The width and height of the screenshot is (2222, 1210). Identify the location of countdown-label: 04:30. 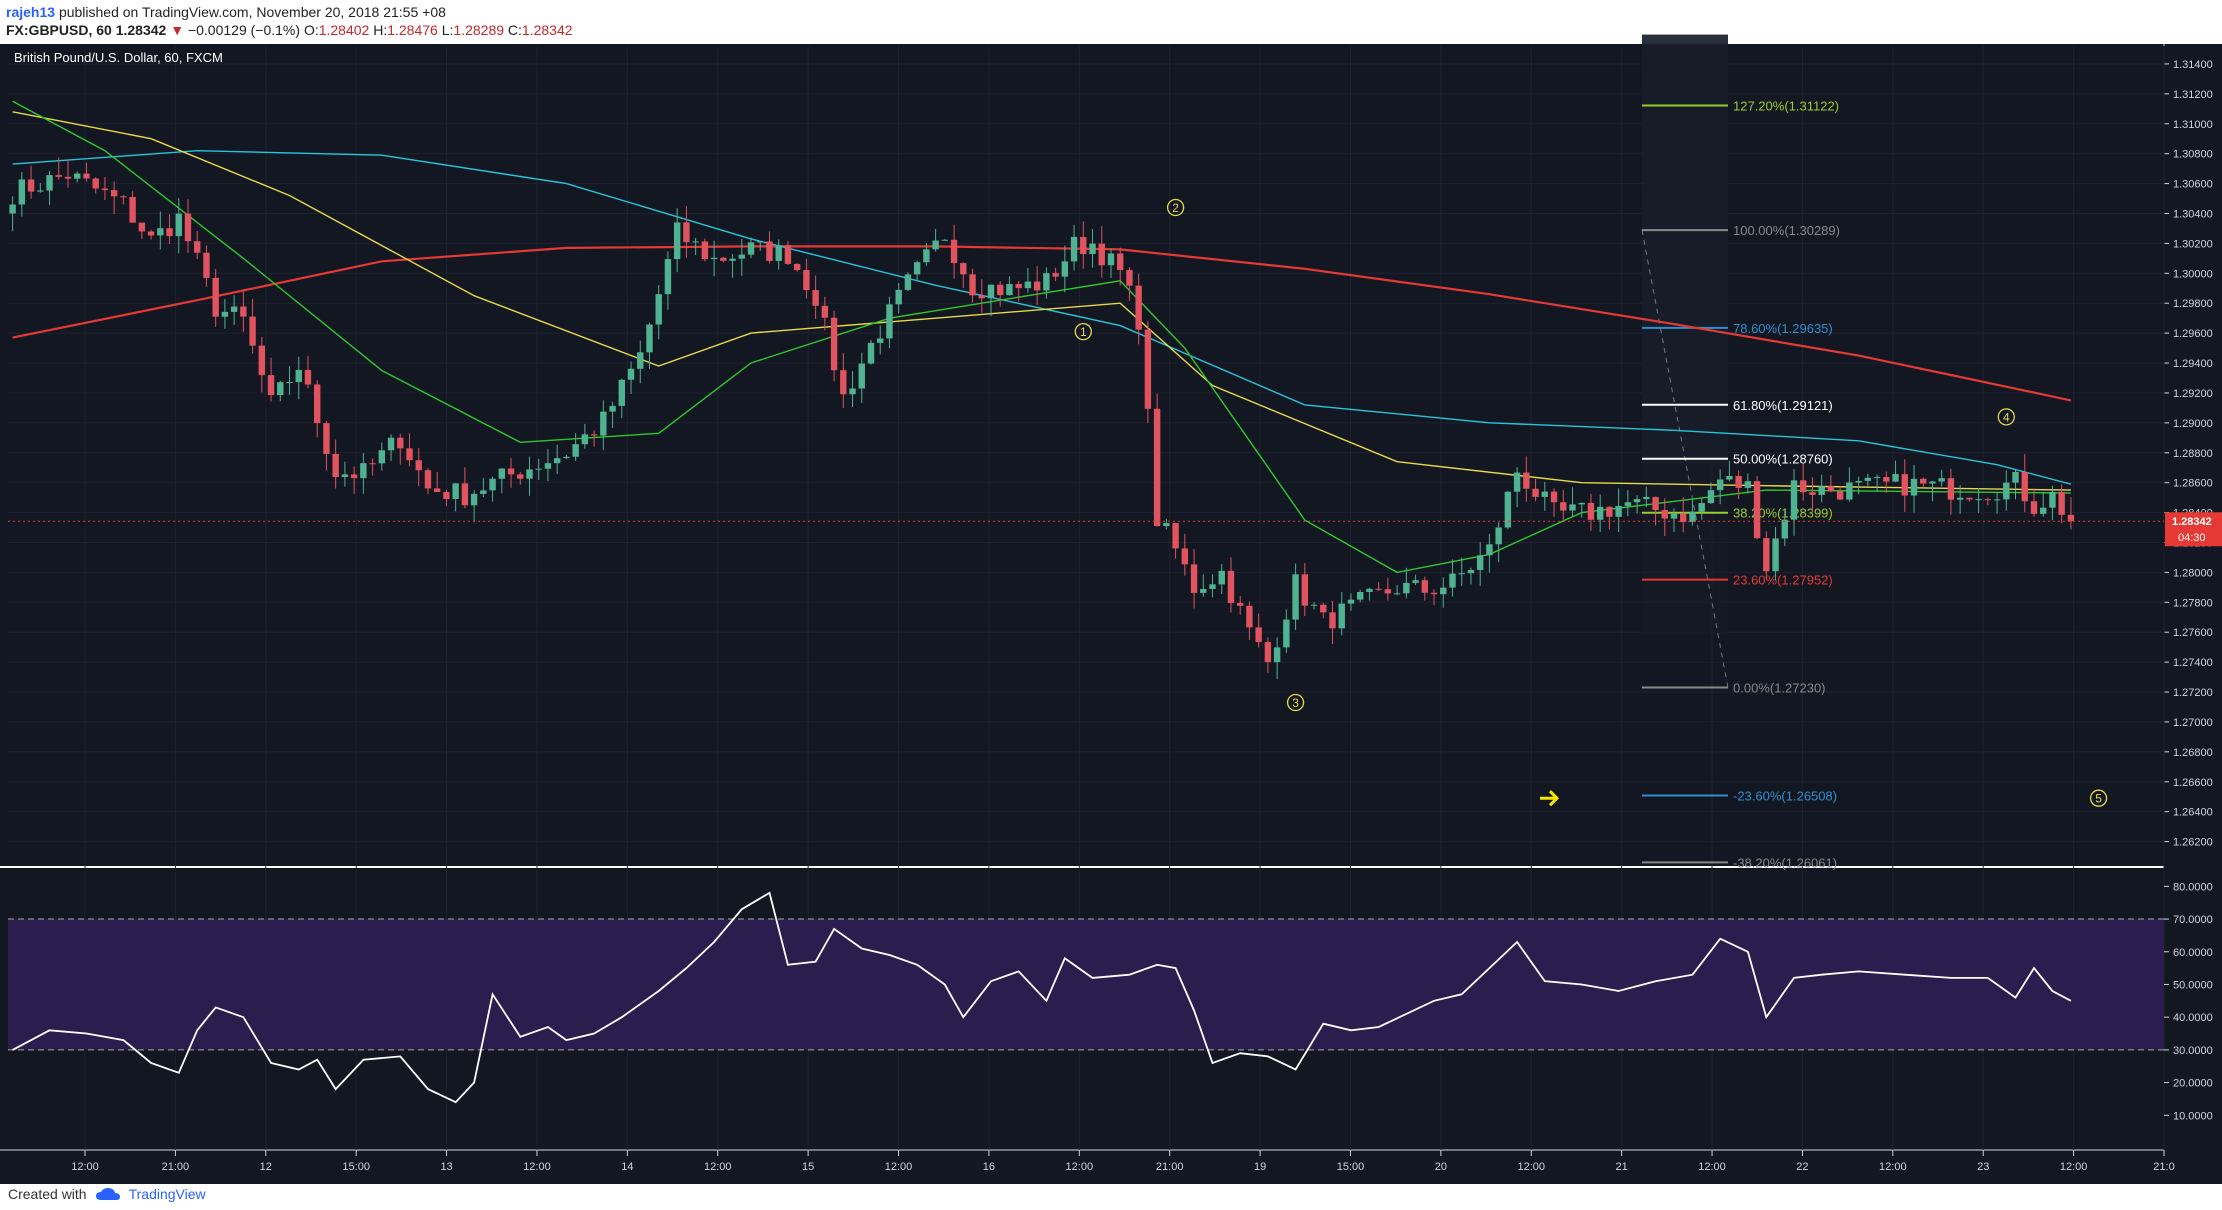
(2192, 538).